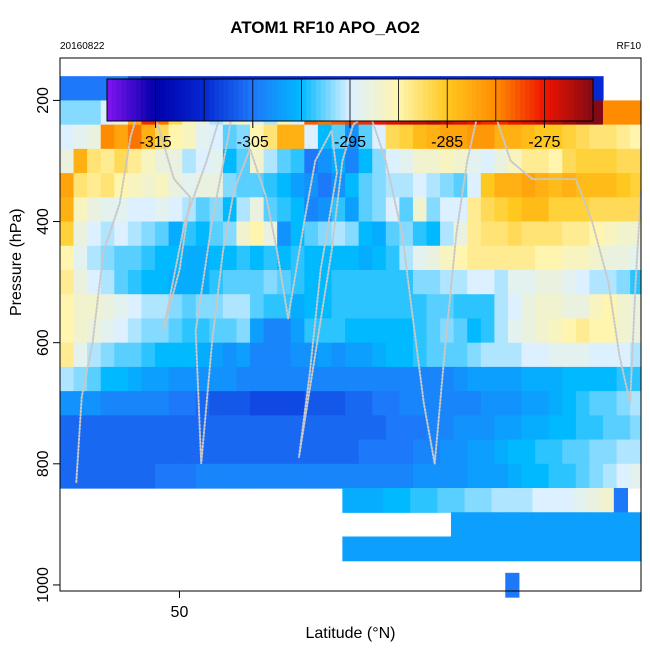 The image size is (650, 650). What do you see at coordinates (350, 633) in the screenshot?
I see `x-axis-label: Latitude (°N)` at bounding box center [350, 633].